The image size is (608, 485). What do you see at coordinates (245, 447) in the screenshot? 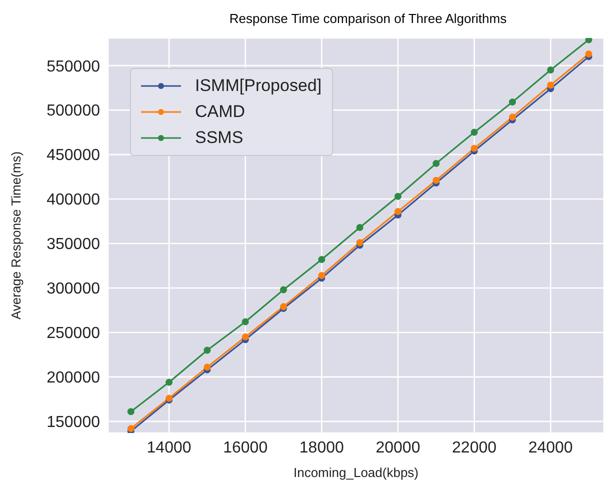
I see `x-tick-label: 16000` at bounding box center [245, 447].